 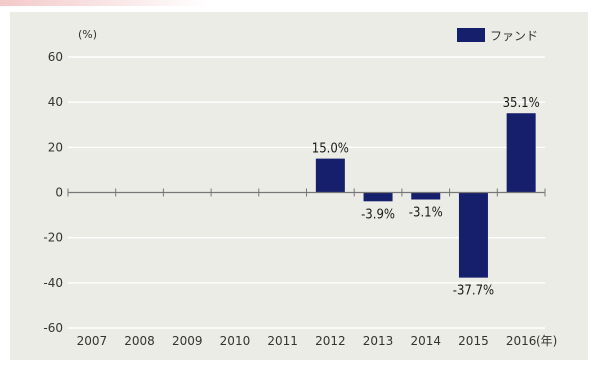 I want to click on x-tick-label: 2009, so click(x=187, y=341).